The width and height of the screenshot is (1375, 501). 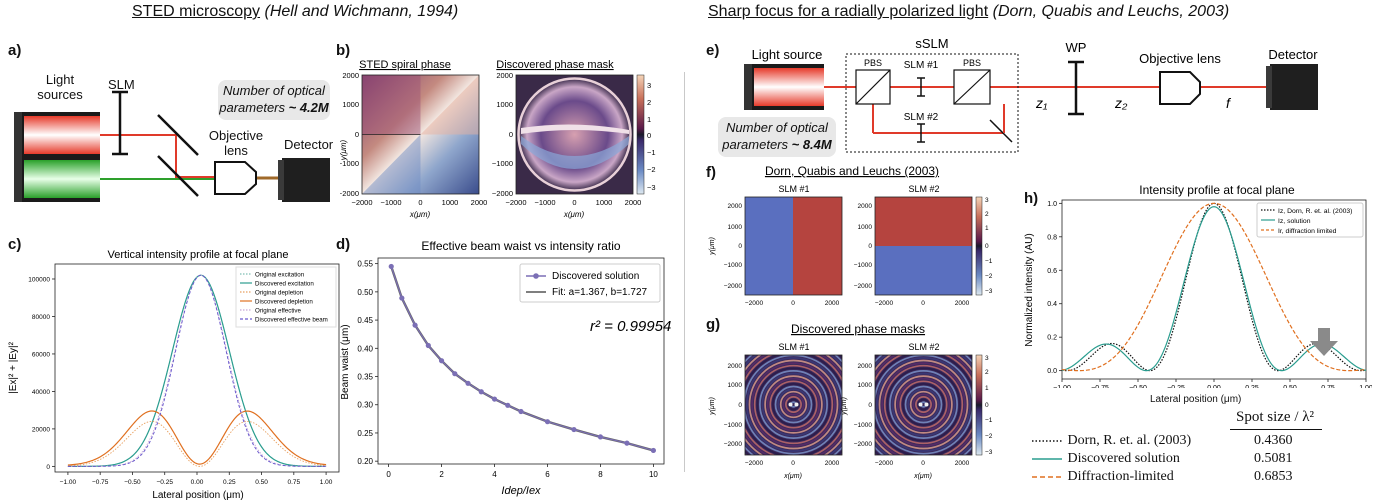 What do you see at coordinates (858, 329) in the screenshot?
I see `g-title: Discovered phase masks` at bounding box center [858, 329].